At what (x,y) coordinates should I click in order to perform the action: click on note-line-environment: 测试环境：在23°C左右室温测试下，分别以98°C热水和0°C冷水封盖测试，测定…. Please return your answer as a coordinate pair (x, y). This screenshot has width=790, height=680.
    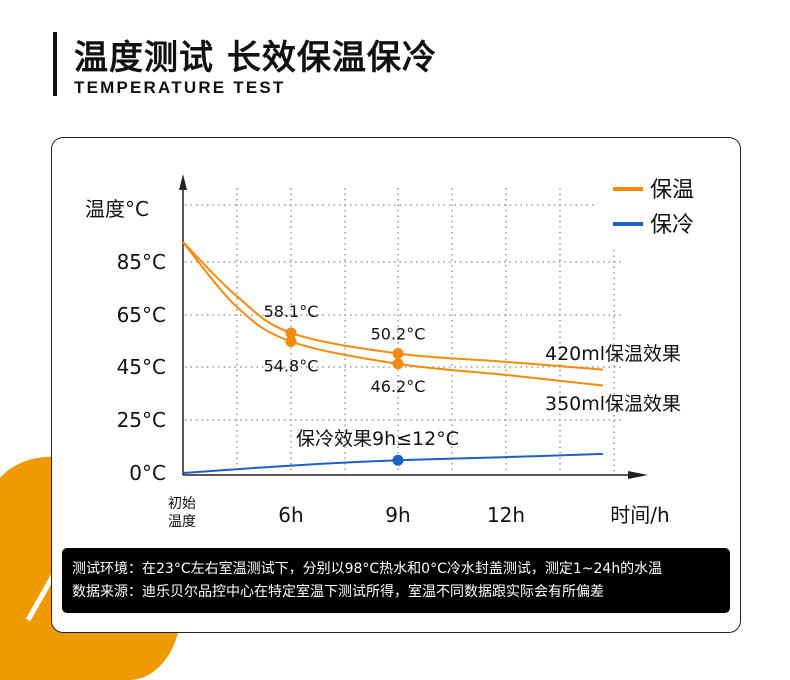
    Looking at the image, I should click on (367, 569).